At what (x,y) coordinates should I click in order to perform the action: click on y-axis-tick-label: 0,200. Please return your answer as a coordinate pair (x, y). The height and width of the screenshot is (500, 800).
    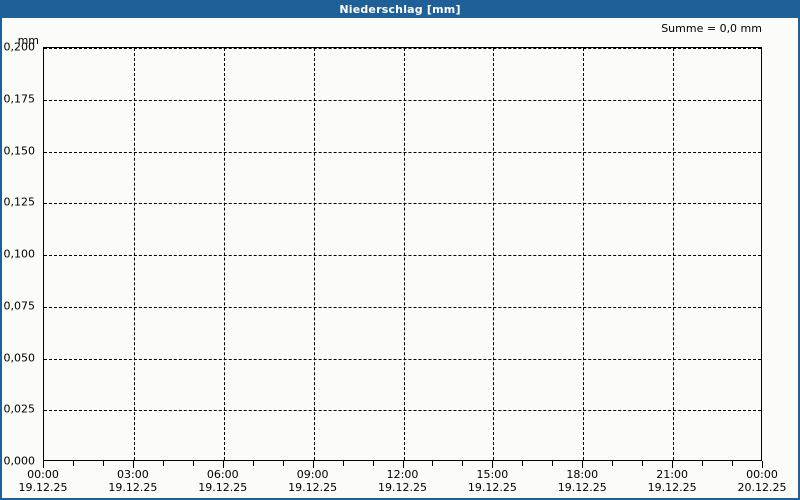
    Looking at the image, I should click on (19, 47).